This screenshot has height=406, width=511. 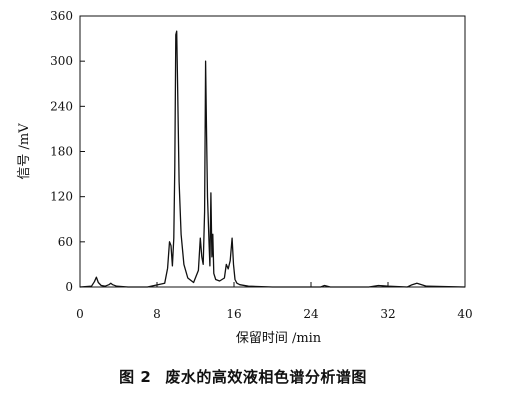 I want to click on y-tick-label: 360, so click(x=61, y=16).